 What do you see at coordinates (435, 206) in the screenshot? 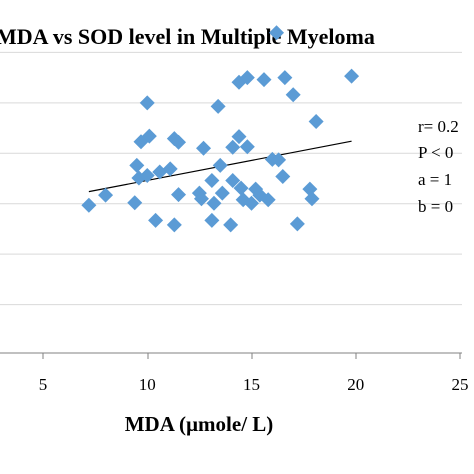
I see `stat-b: b = 0` at bounding box center [435, 206].